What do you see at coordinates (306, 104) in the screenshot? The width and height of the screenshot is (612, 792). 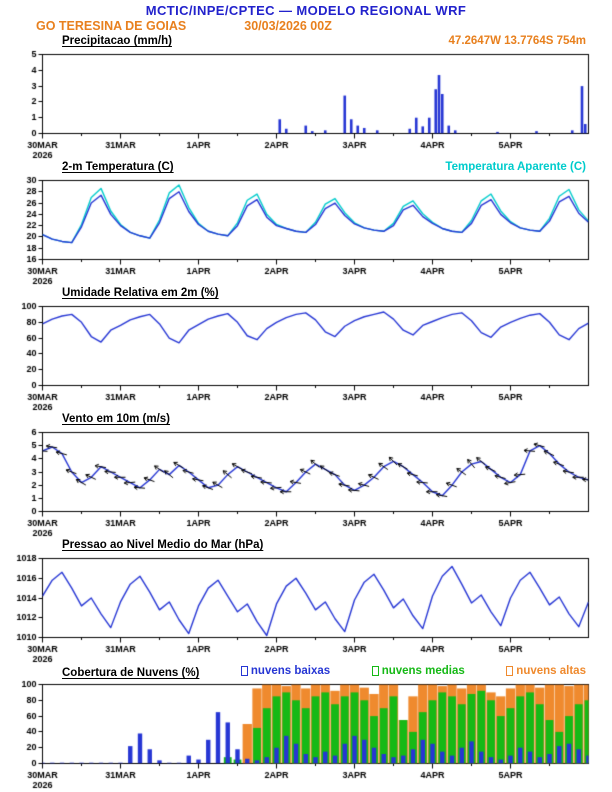 I see `precipitation-chart` at bounding box center [306, 104].